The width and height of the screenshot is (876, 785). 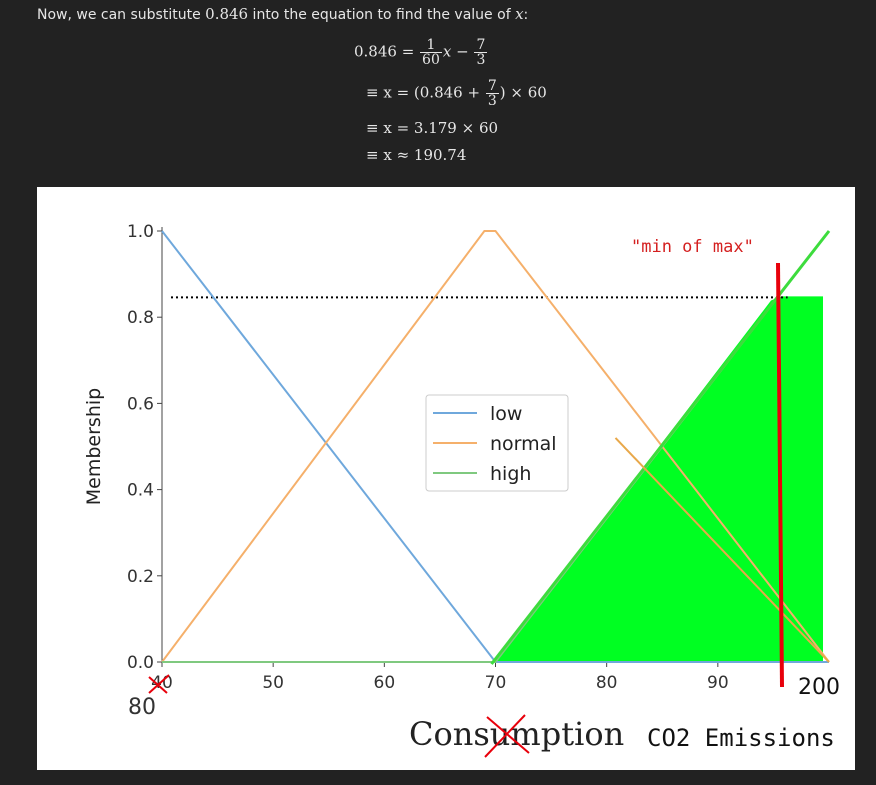 I want to click on x-axis-label: Consumption, so click(x=516, y=734).